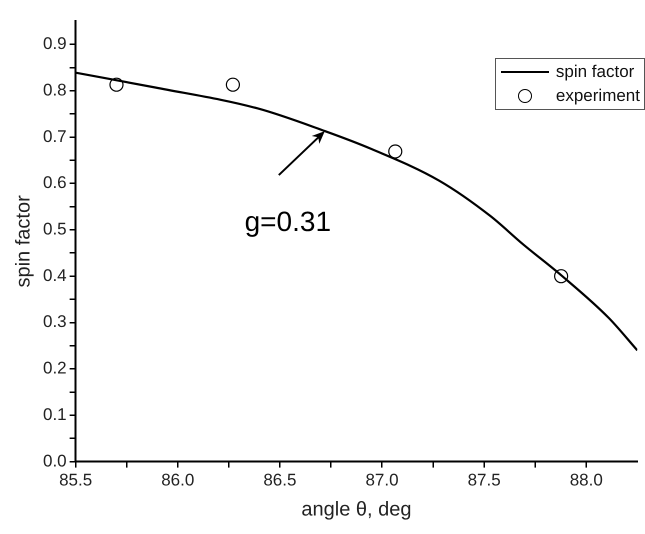 Image resolution: width=645 pixels, height=534 pixels. What do you see at coordinates (54, 136) in the screenshot?
I see `y-tick-label: 0.7` at bounding box center [54, 136].